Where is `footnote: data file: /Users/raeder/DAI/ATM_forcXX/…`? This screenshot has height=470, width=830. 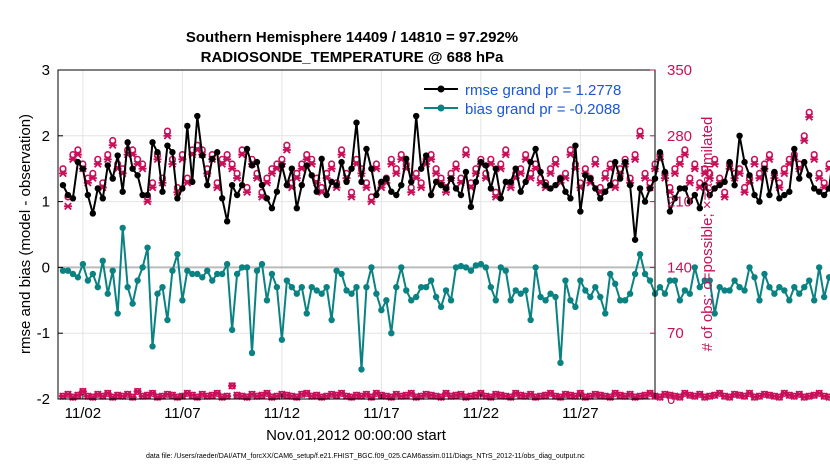 footnote: data file: /Users/raeder/DAI/ATM_forcXX/… is located at coordinates (365, 456).